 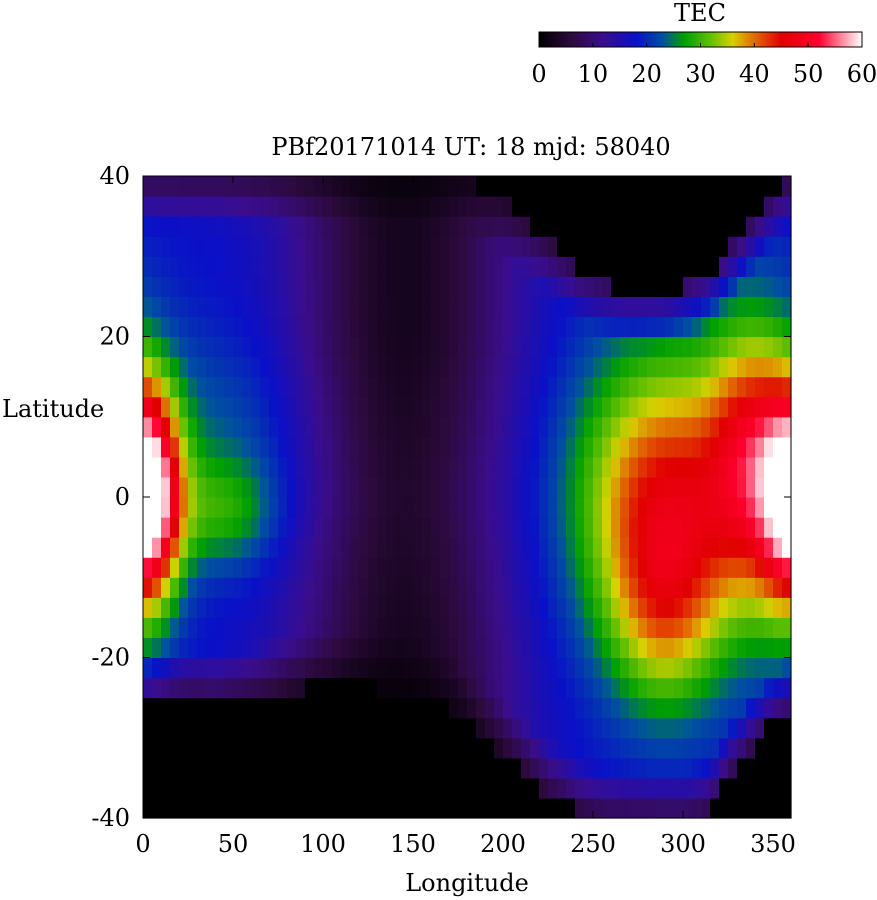 What do you see at coordinates (700, 13) in the screenshot?
I see `colorbar-label: TEC` at bounding box center [700, 13].